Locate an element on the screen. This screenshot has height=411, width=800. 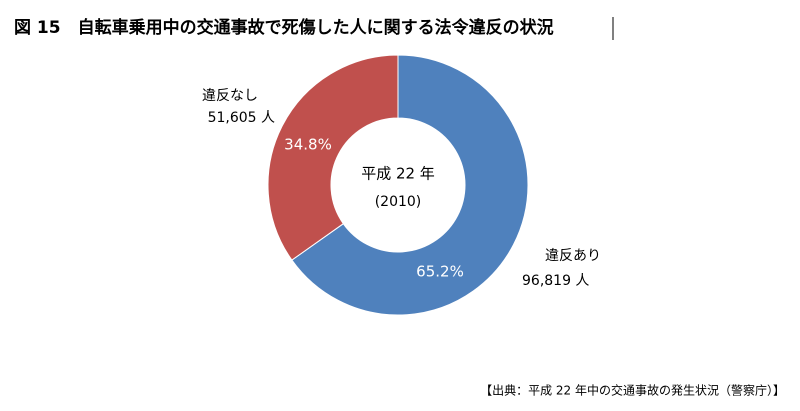
source-note: 【出典：平成 22 年中の交通事故の発生状況（警察庁）】 is located at coordinates (632, 390).